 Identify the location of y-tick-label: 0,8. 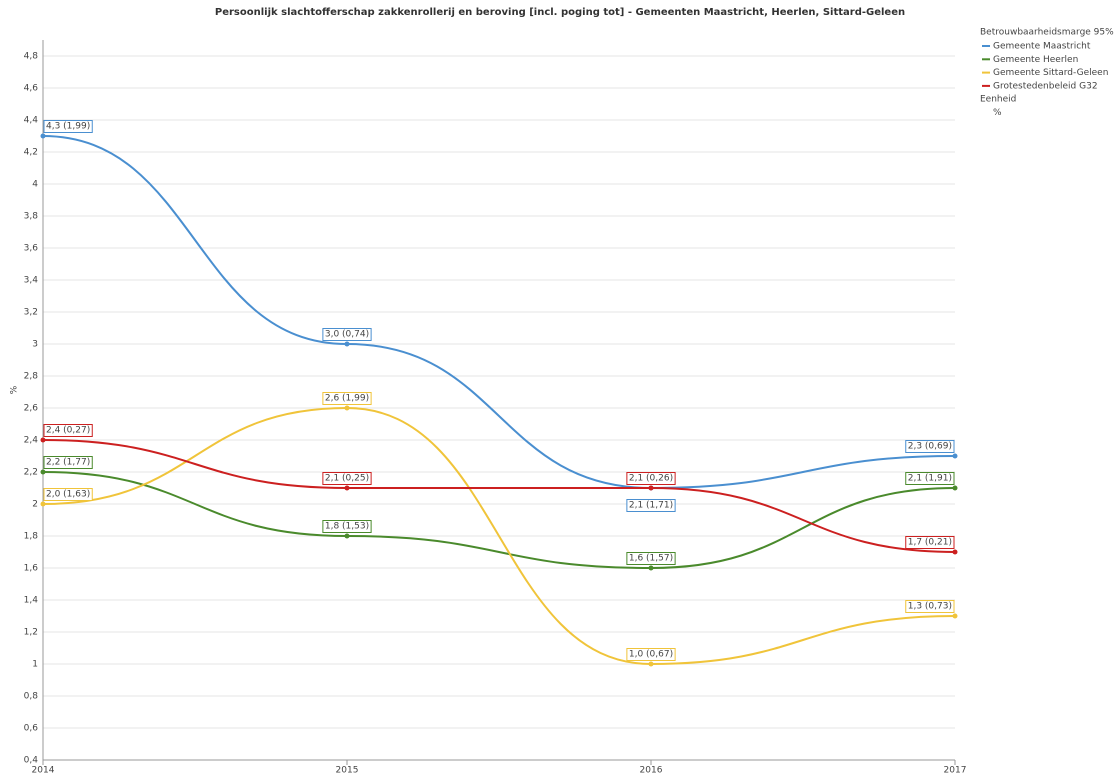
(31, 697).